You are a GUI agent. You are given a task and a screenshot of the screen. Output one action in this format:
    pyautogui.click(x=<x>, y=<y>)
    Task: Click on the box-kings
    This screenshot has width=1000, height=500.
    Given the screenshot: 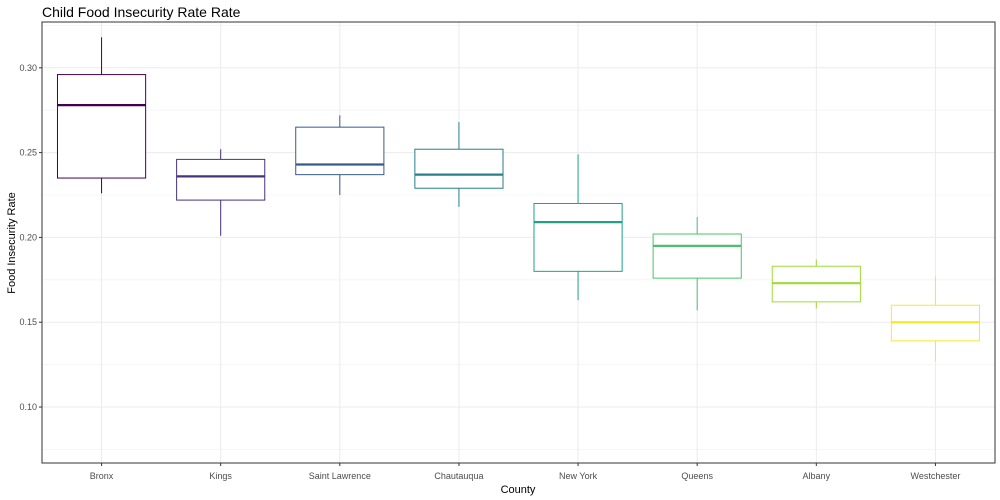 What is the action you would take?
    pyautogui.click(x=221, y=192)
    